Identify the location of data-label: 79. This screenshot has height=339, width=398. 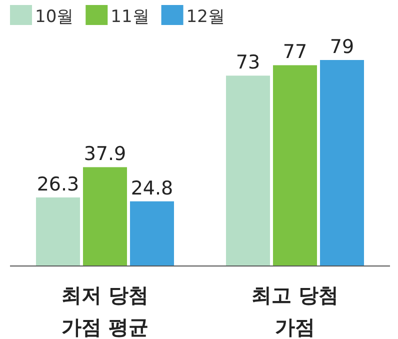
(342, 47).